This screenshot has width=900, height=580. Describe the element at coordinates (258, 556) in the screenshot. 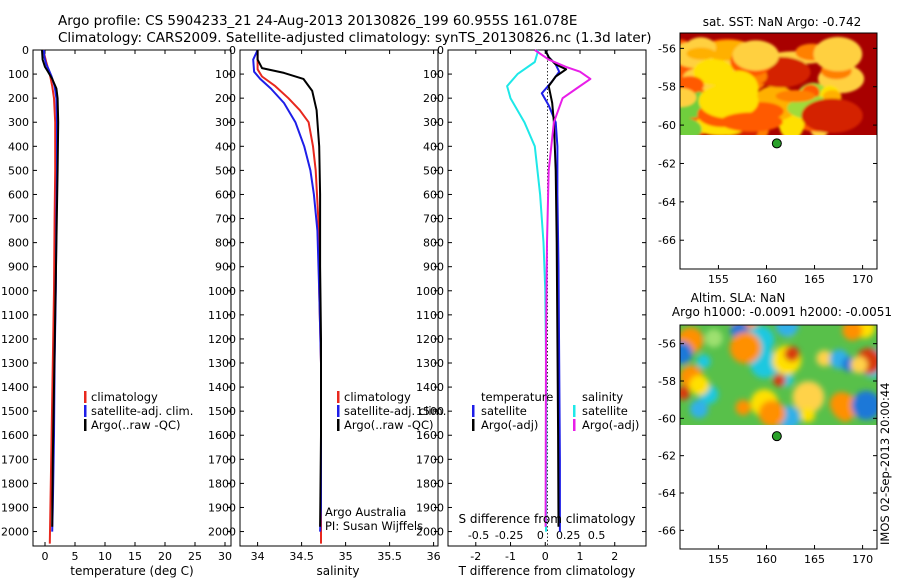

I see `x-tick-label: 34` at that location.